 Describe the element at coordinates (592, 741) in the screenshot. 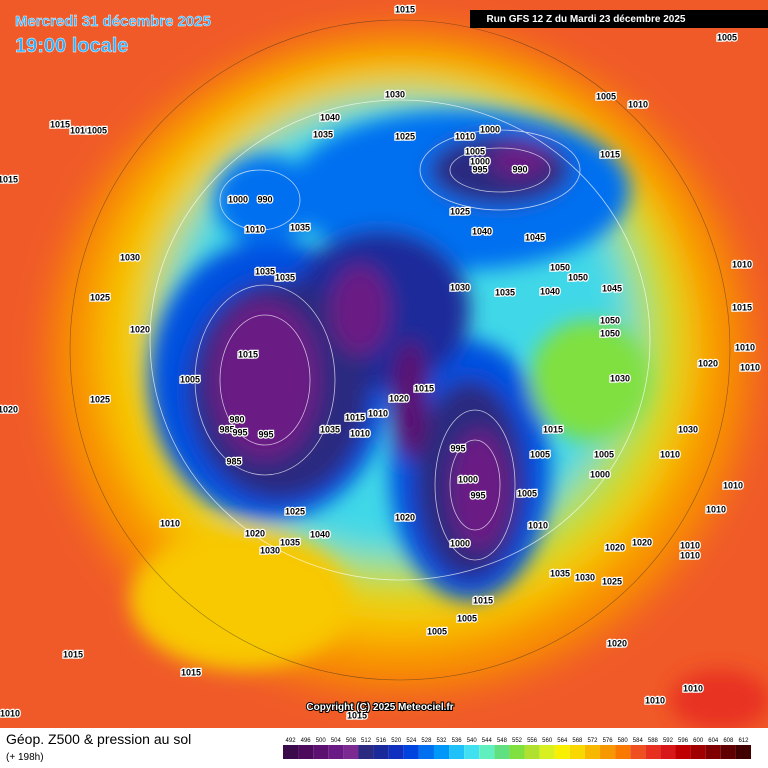

I see `legend-label: 572` at that location.